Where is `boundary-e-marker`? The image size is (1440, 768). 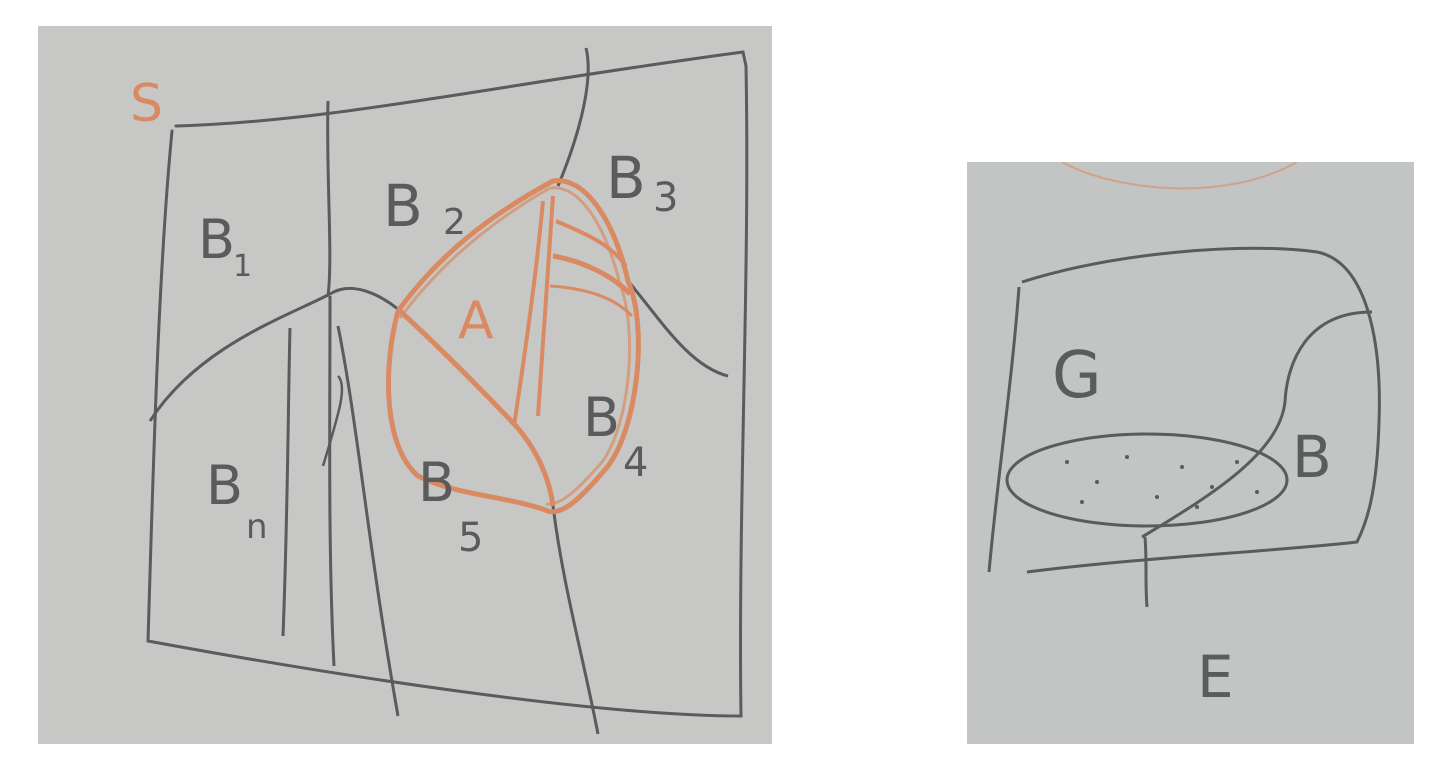 boundary-e-marker is located at coordinates (1146, 572).